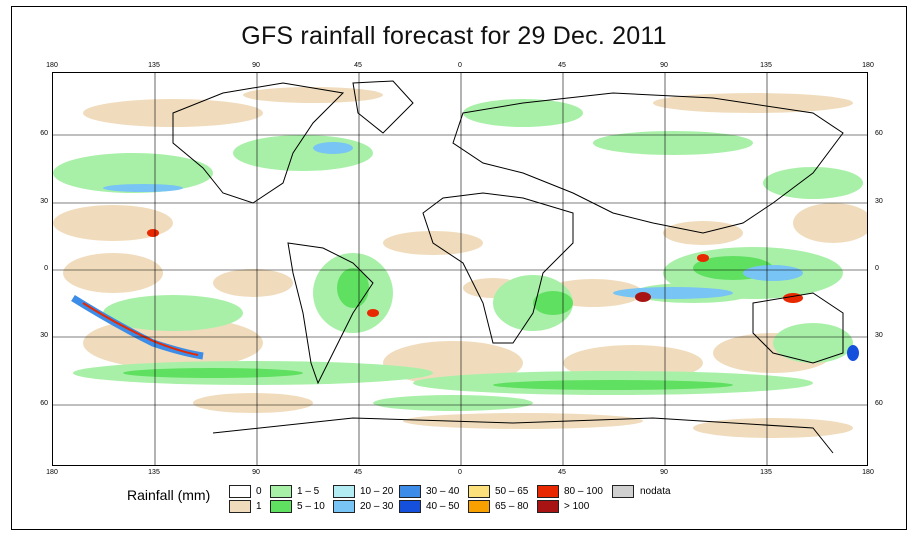 The height and width of the screenshot is (539, 920). I want to click on eurasia-outline, so click(648, 163).